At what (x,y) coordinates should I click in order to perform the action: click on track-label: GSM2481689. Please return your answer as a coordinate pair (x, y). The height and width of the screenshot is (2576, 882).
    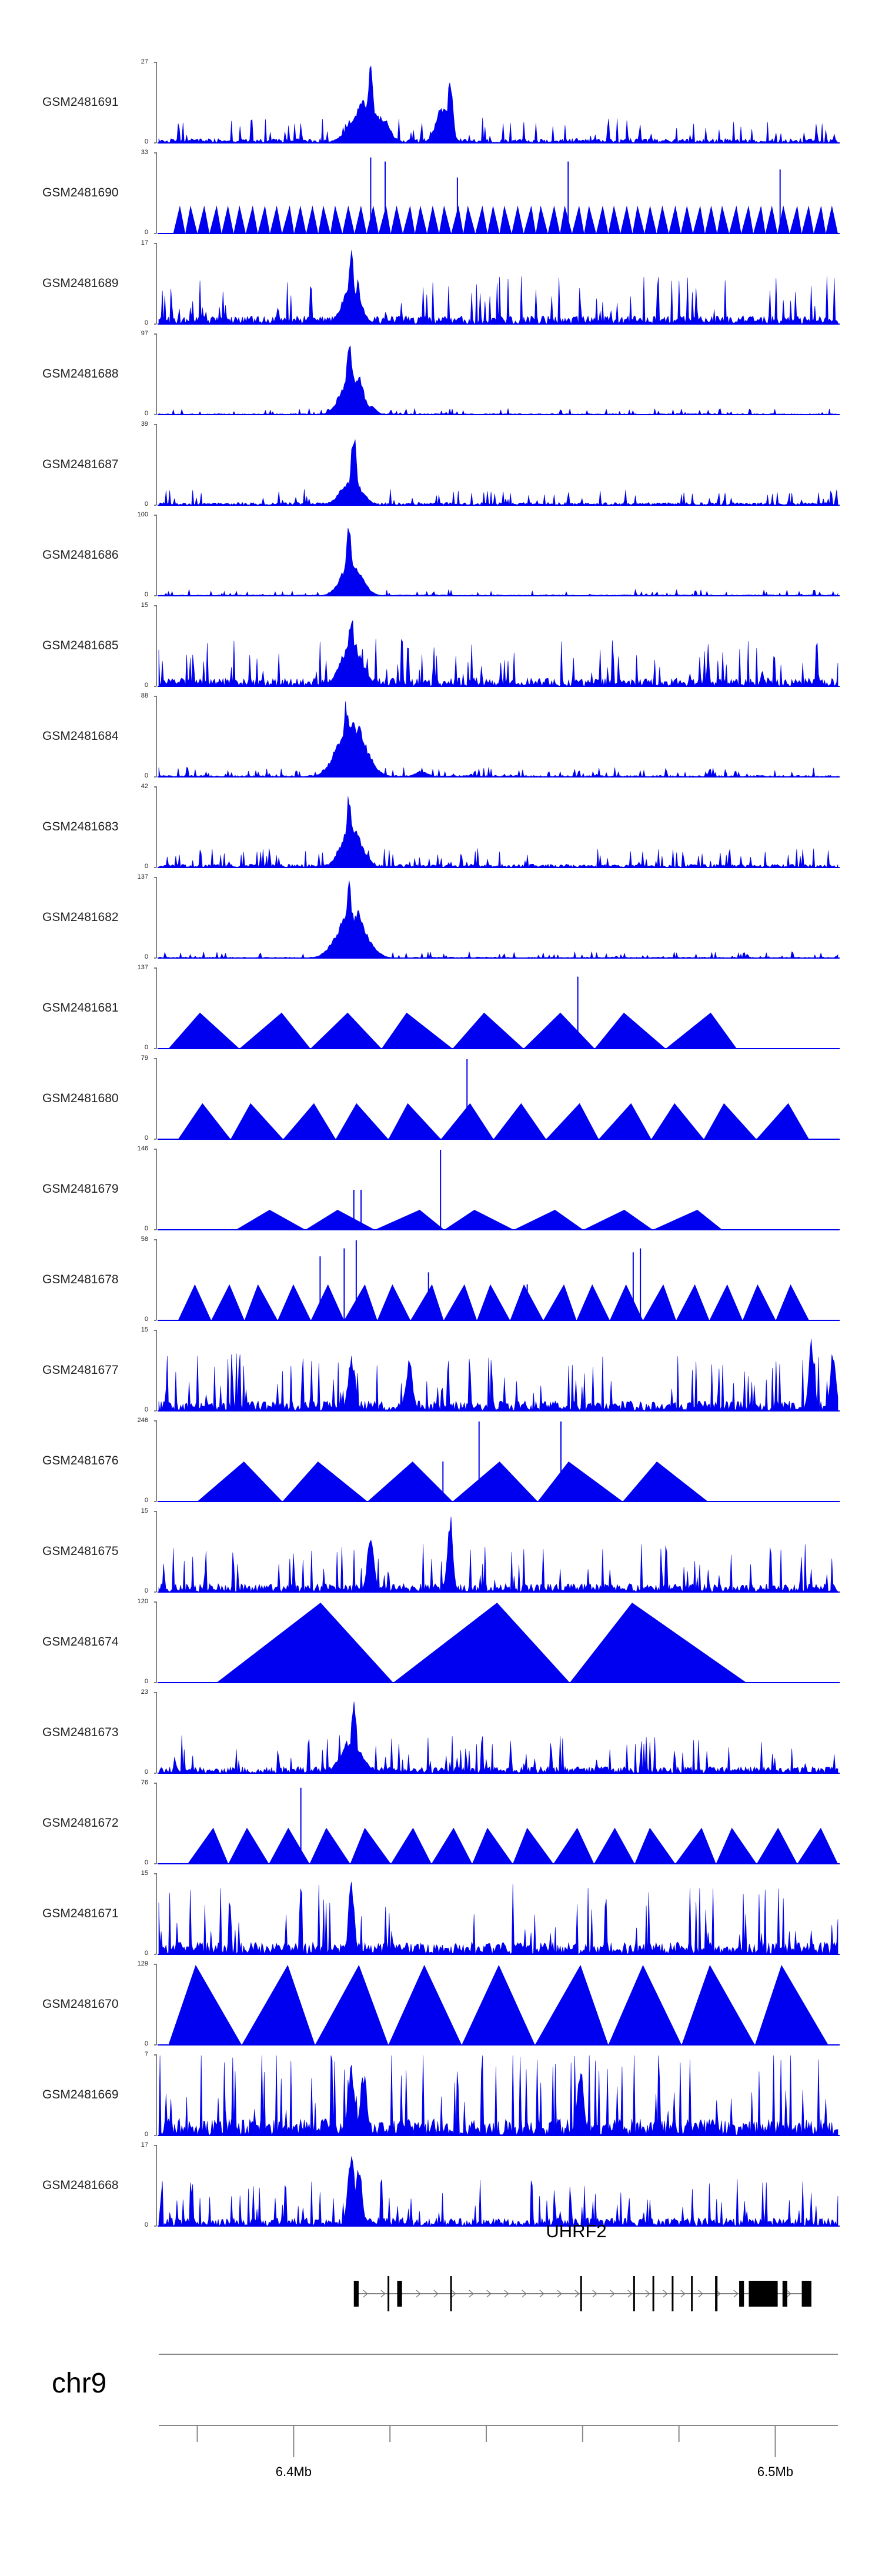
    Looking at the image, I should click on (80, 283).